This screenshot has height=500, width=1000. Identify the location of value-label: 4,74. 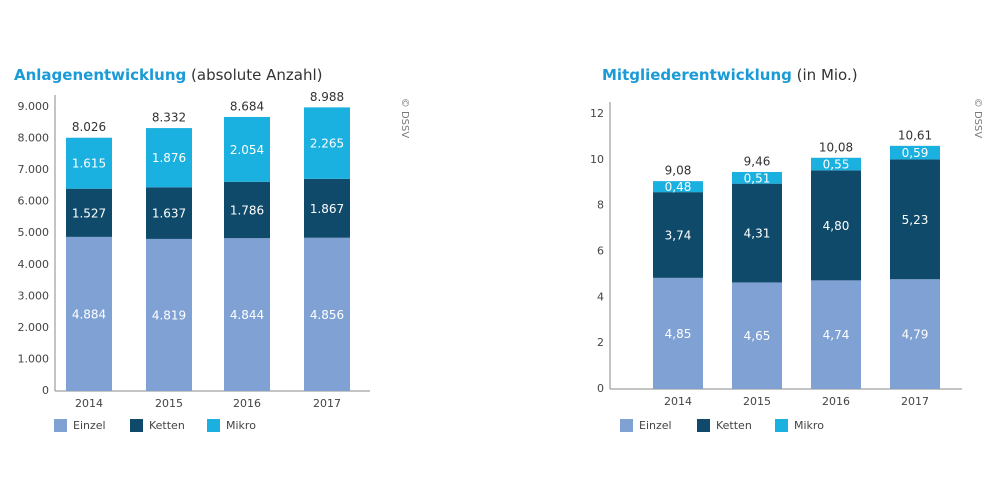
(836, 335).